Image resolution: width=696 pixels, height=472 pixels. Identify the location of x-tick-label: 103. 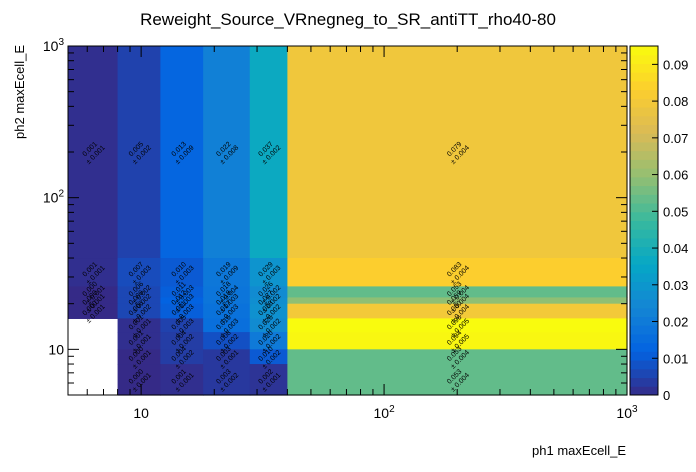
(627, 412).